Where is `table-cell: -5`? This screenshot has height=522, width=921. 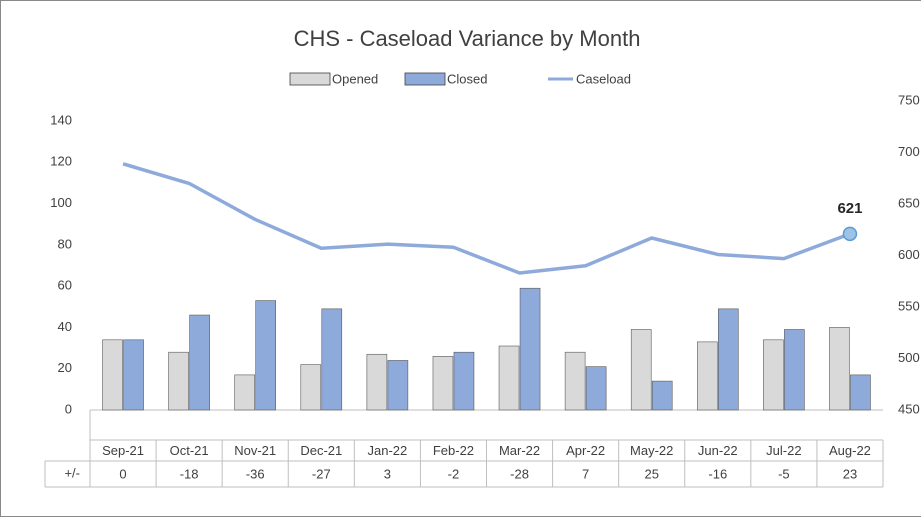 table-cell: -5 is located at coordinates (784, 473).